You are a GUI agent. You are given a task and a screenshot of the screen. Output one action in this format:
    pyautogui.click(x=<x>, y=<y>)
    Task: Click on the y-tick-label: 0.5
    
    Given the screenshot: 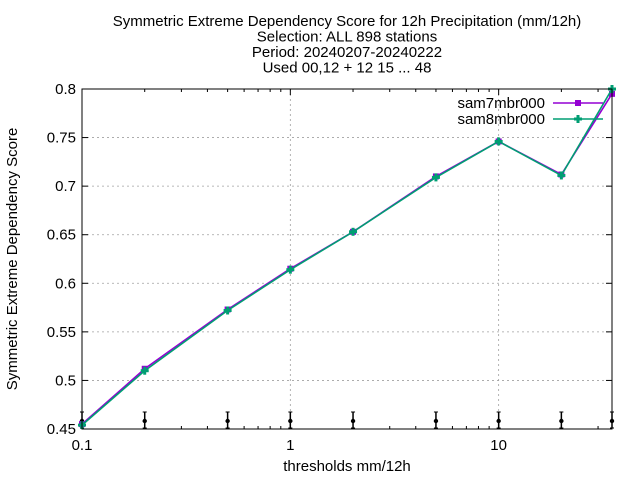 What is the action you would take?
    pyautogui.click(x=65, y=380)
    